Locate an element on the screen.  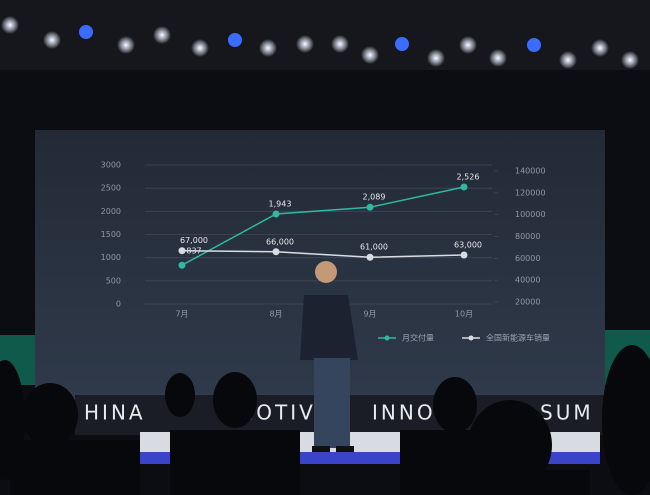
data-label: 61,000 is located at coordinates (374, 247).